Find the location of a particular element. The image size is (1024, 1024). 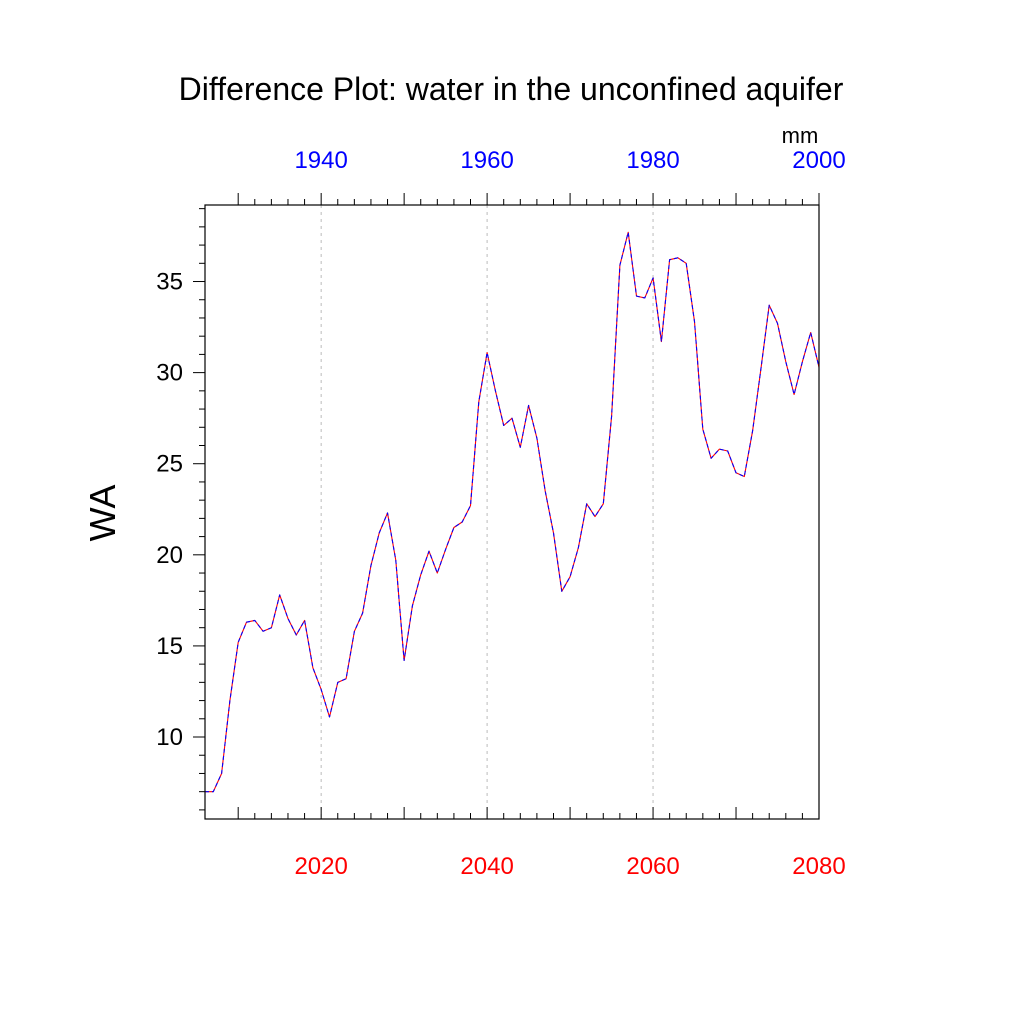

x-bottom-tick-label: 2020 is located at coordinates (320, 866).